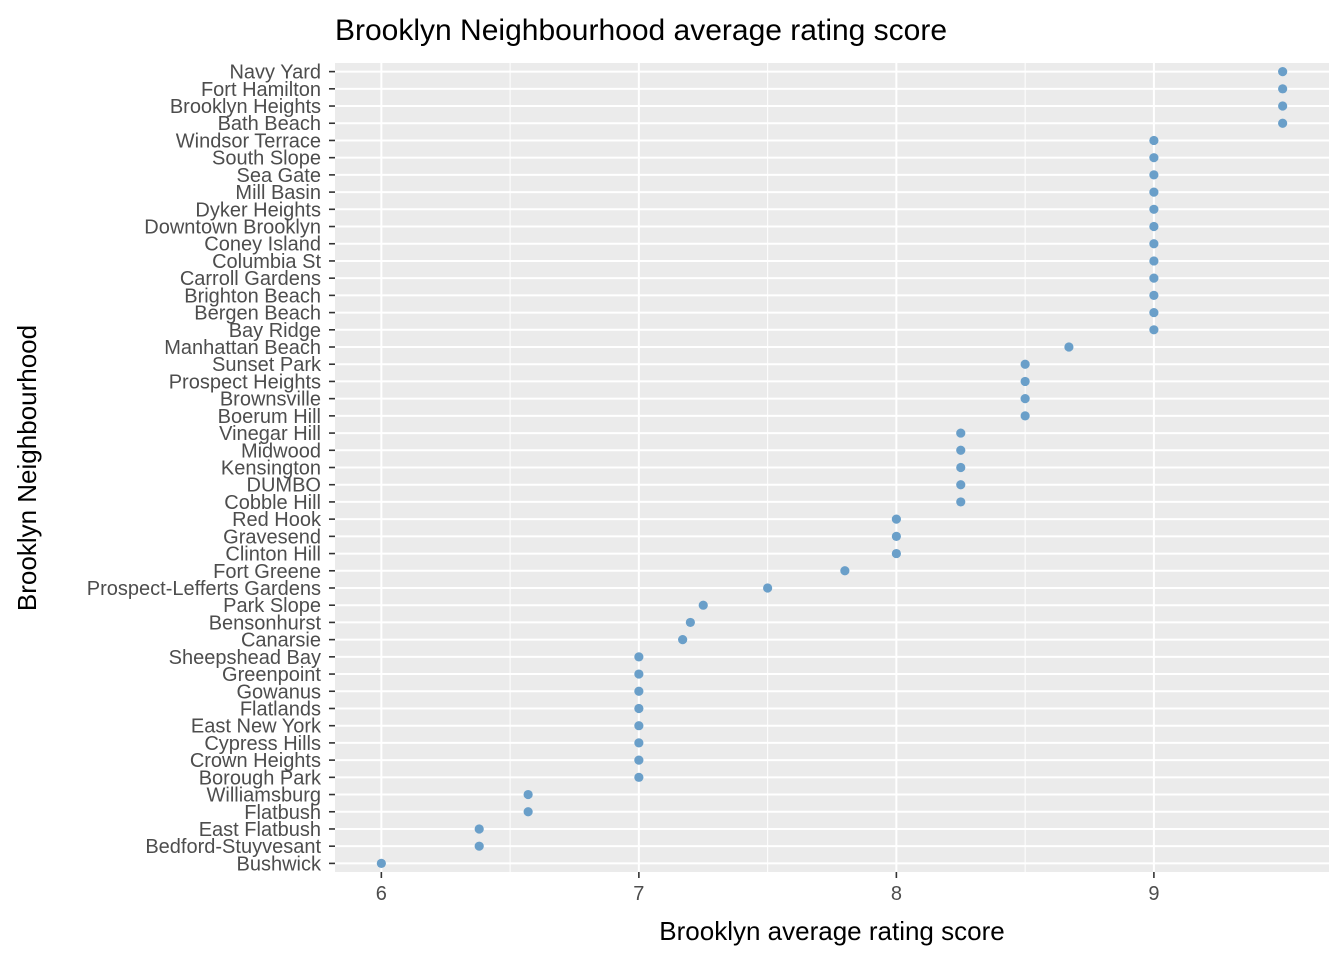 The width and height of the screenshot is (1344, 960). Describe the element at coordinates (255, 761) in the screenshot. I see `y-tick-label: Crown Heights` at that location.